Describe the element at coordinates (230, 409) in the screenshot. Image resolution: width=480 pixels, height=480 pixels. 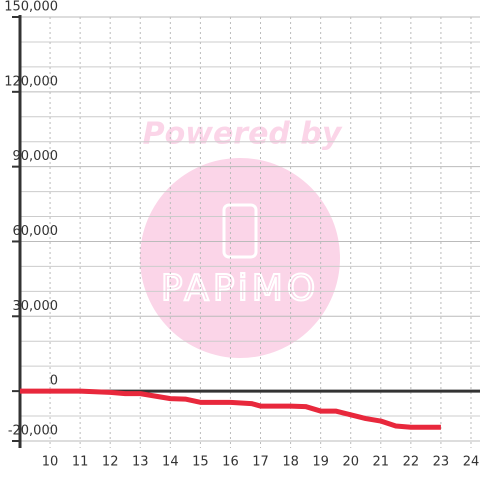
I see `data-line` at that location.